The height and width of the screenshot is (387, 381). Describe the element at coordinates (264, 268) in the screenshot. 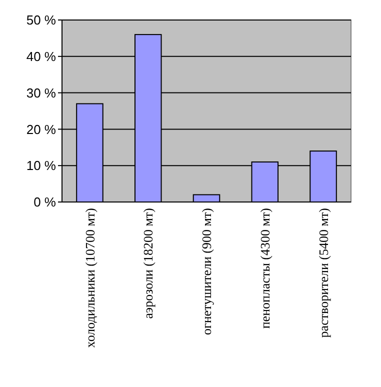

I see `x-tick-label: пенопласты (4300 мт)` at that location.